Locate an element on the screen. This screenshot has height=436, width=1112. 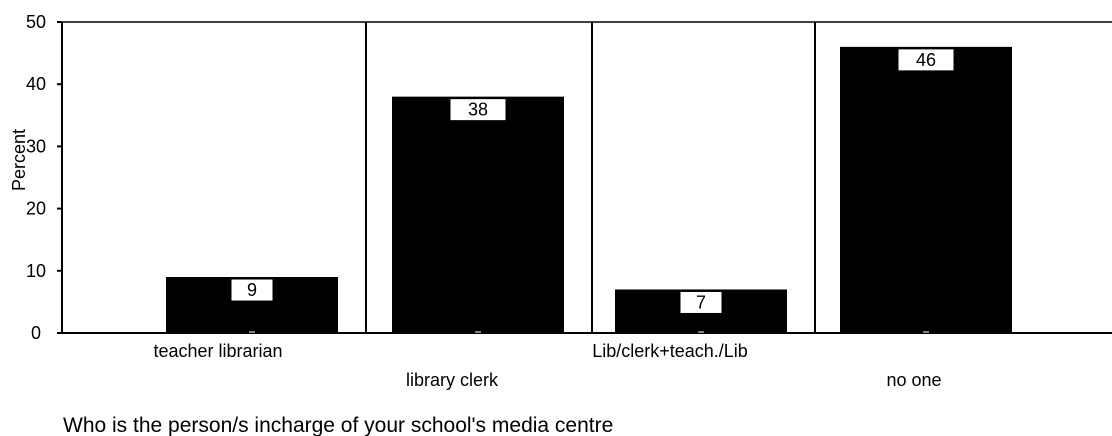
data-label: 38 is located at coordinates (478, 110).